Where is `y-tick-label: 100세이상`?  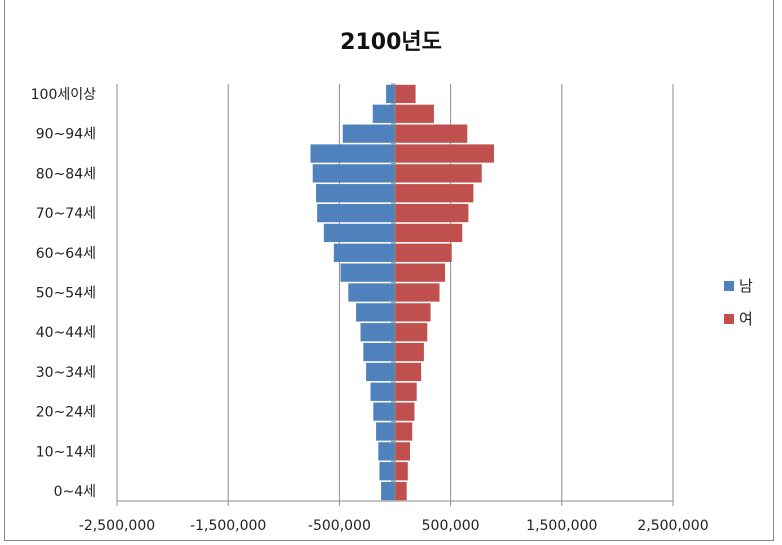
y-tick-label: 100세이상 is located at coordinates (63, 95).